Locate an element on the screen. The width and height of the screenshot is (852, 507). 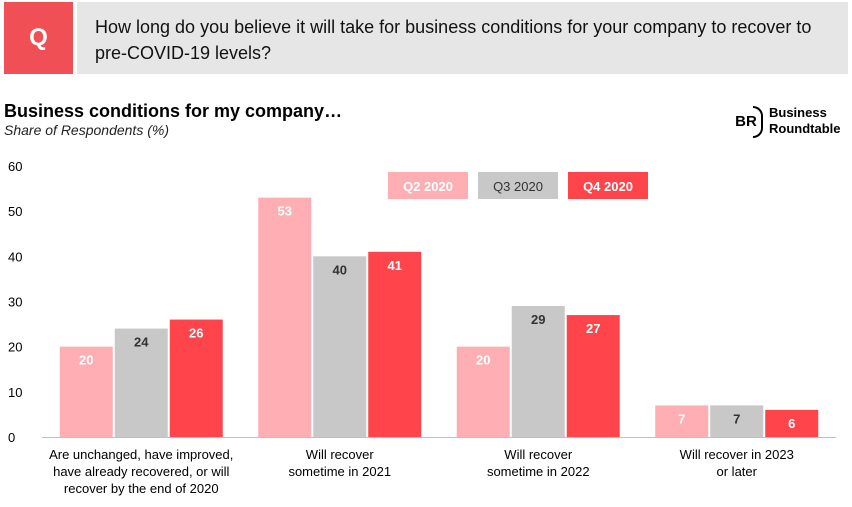
question-badge: Q is located at coordinates (38, 38).